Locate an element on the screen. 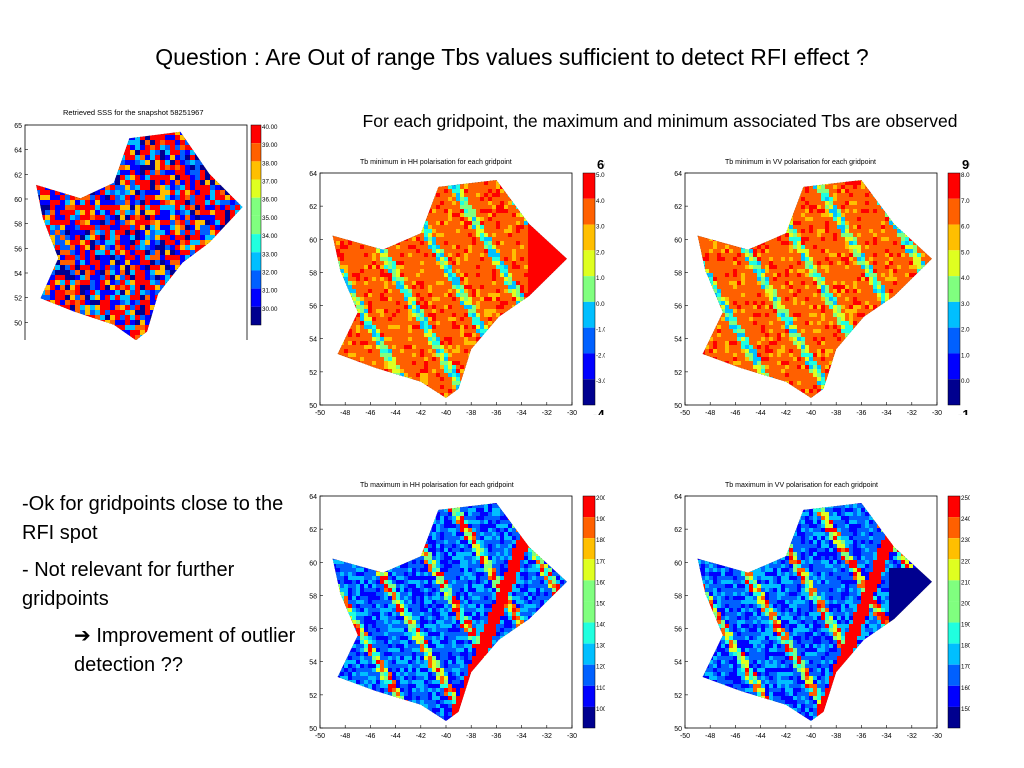  colorbar-label: 7.0E+01 is located at coordinates (965, 201).